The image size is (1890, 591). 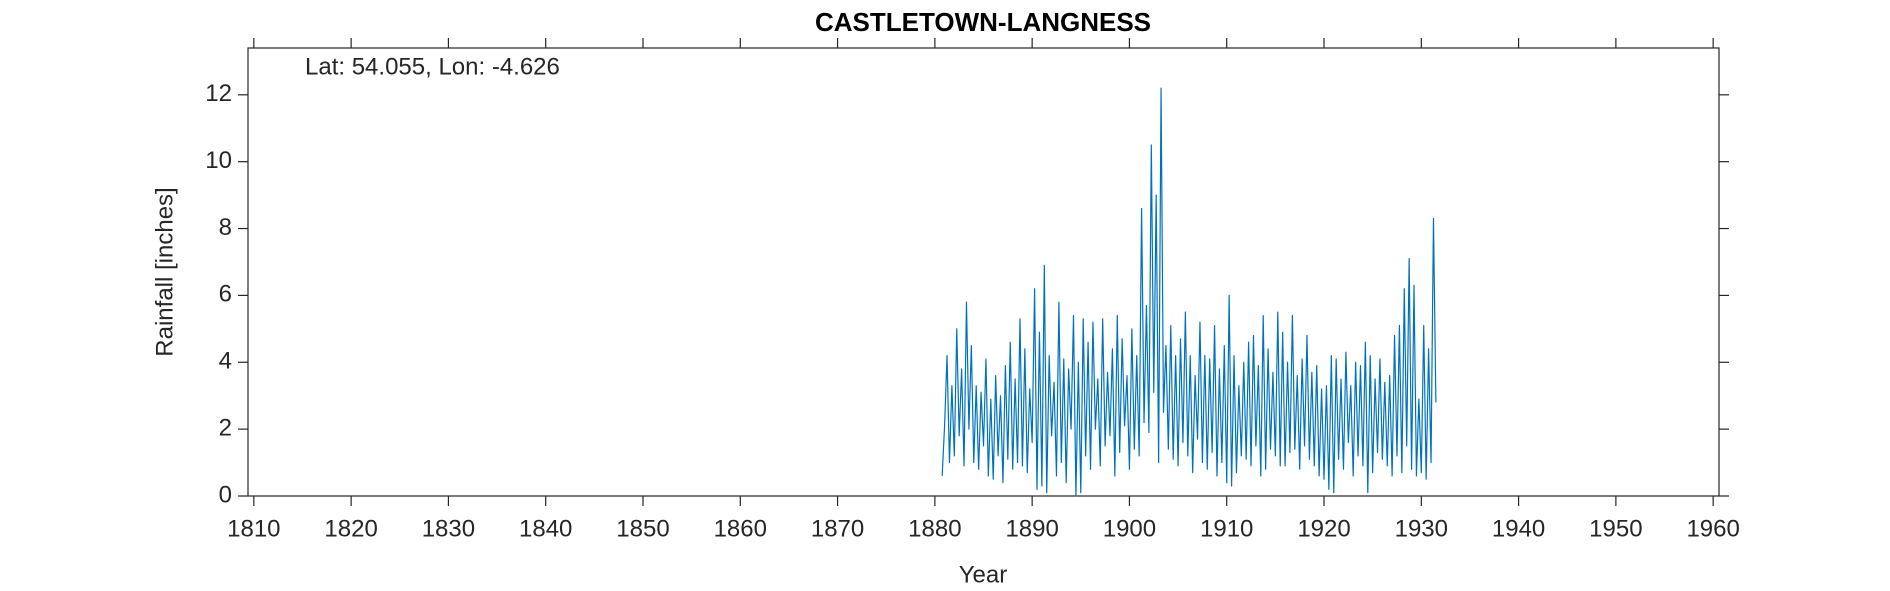 I want to click on x-tick-label: 1850, so click(x=642, y=528).